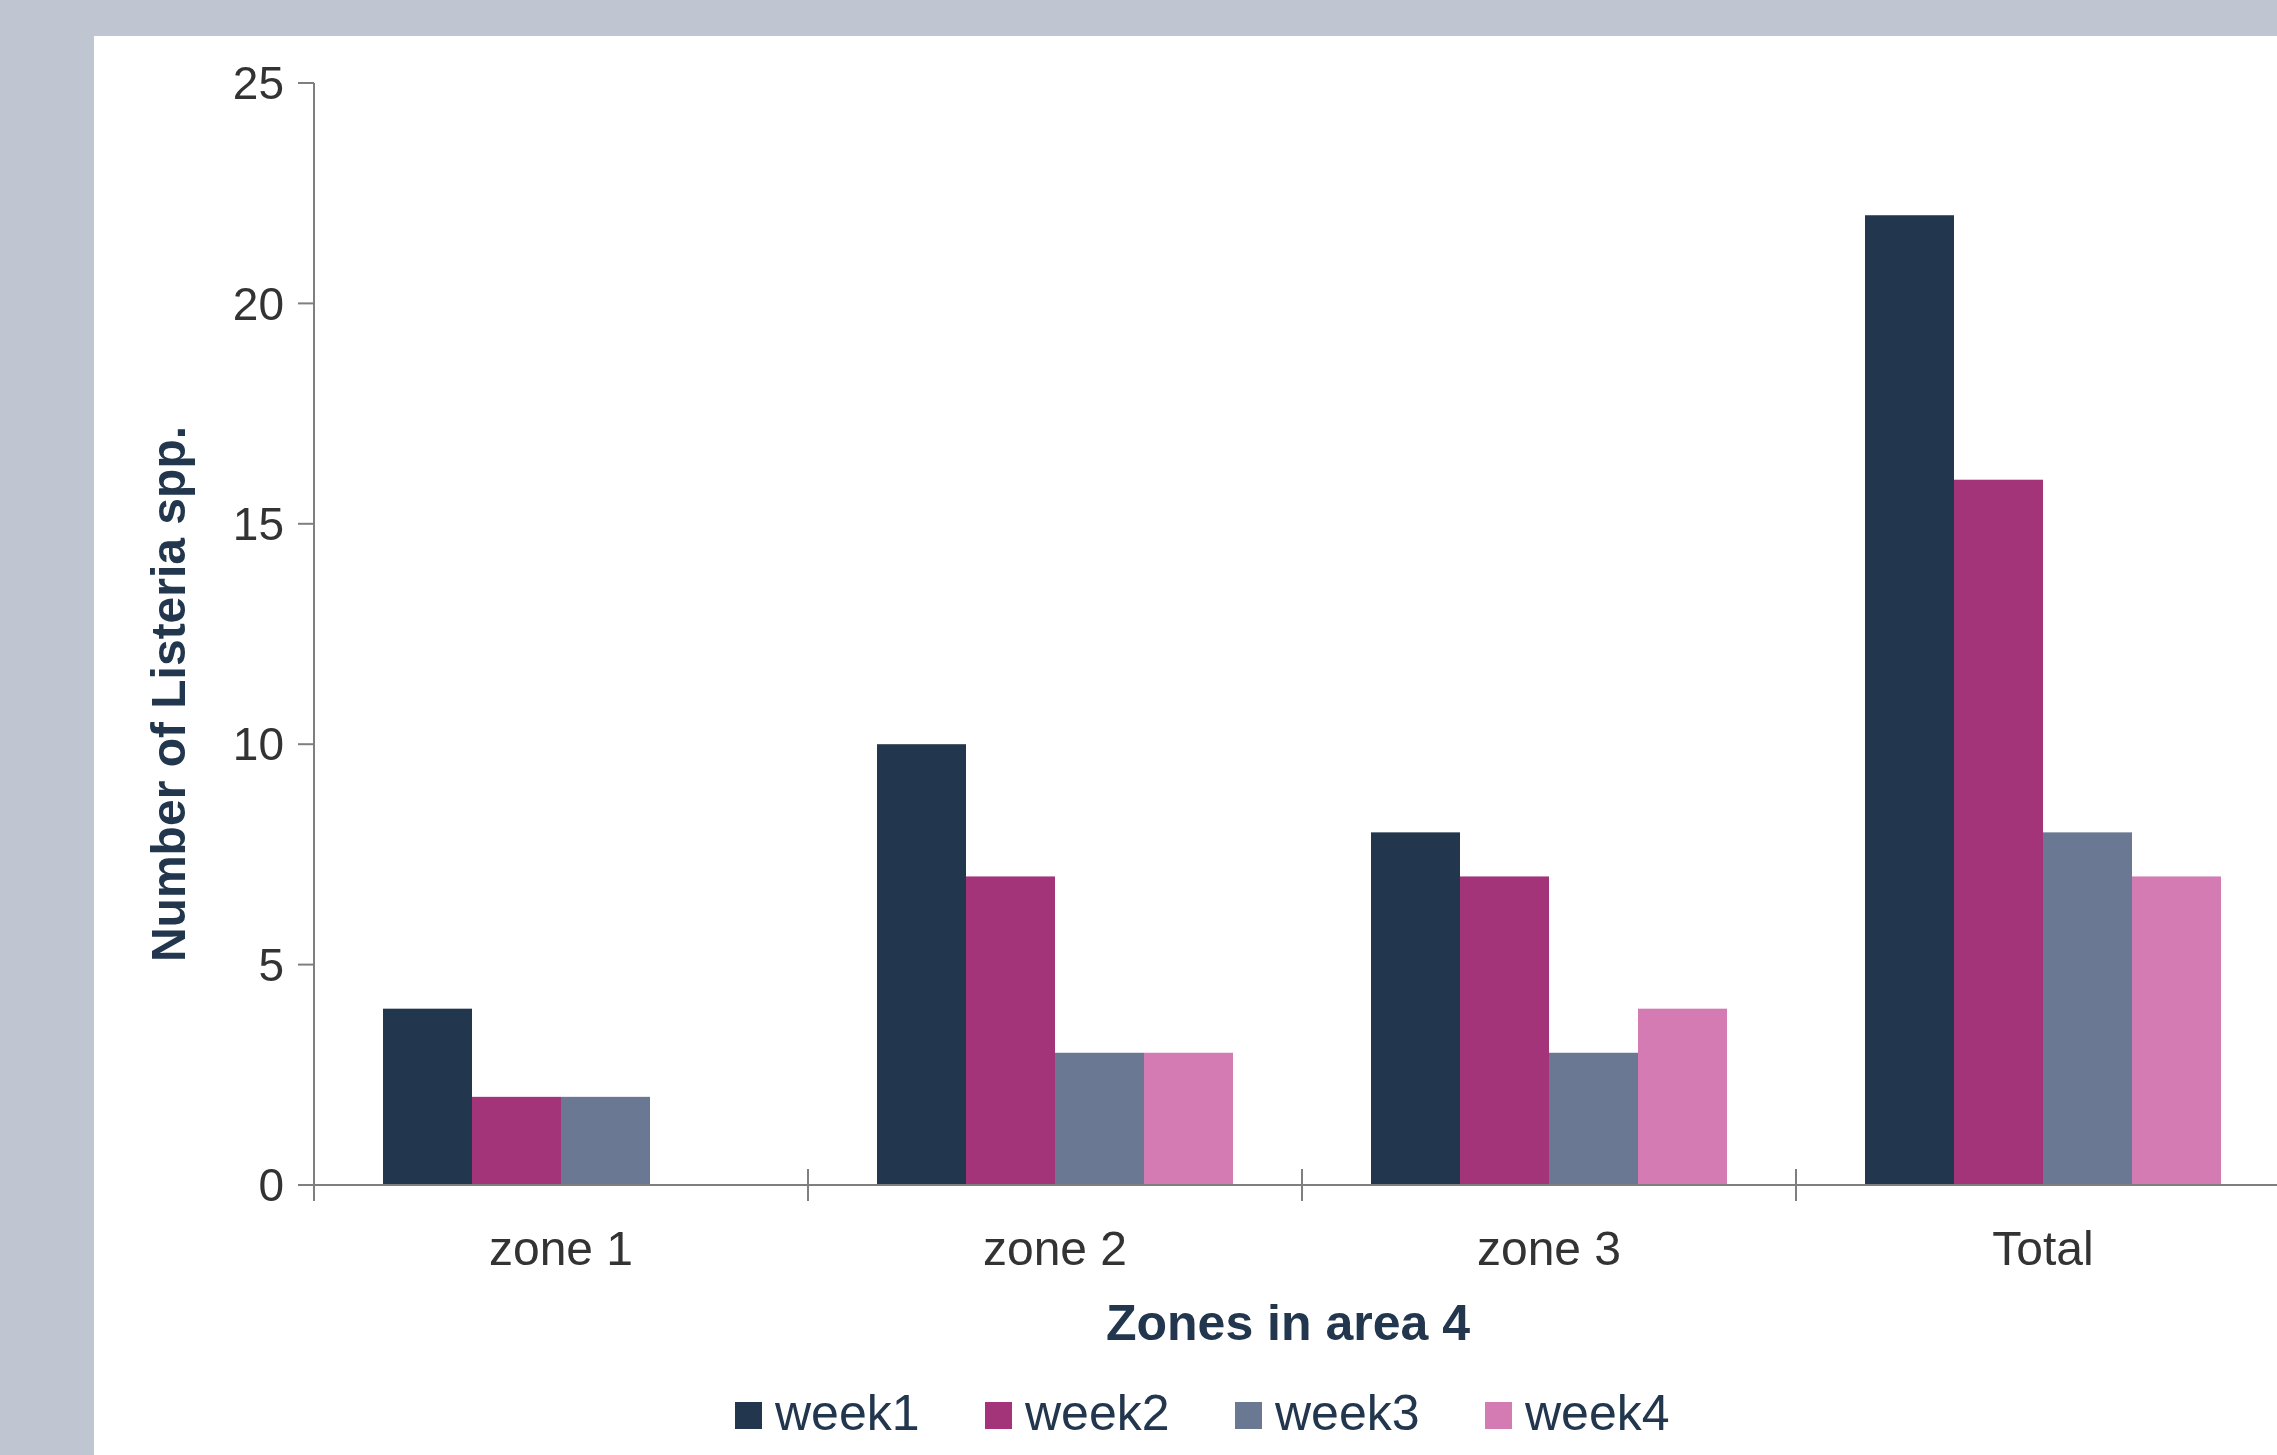 The height and width of the screenshot is (1455, 2277). What do you see at coordinates (258, 83) in the screenshot?
I see `y-tick-label: 25` at bounding box center [258, 83].